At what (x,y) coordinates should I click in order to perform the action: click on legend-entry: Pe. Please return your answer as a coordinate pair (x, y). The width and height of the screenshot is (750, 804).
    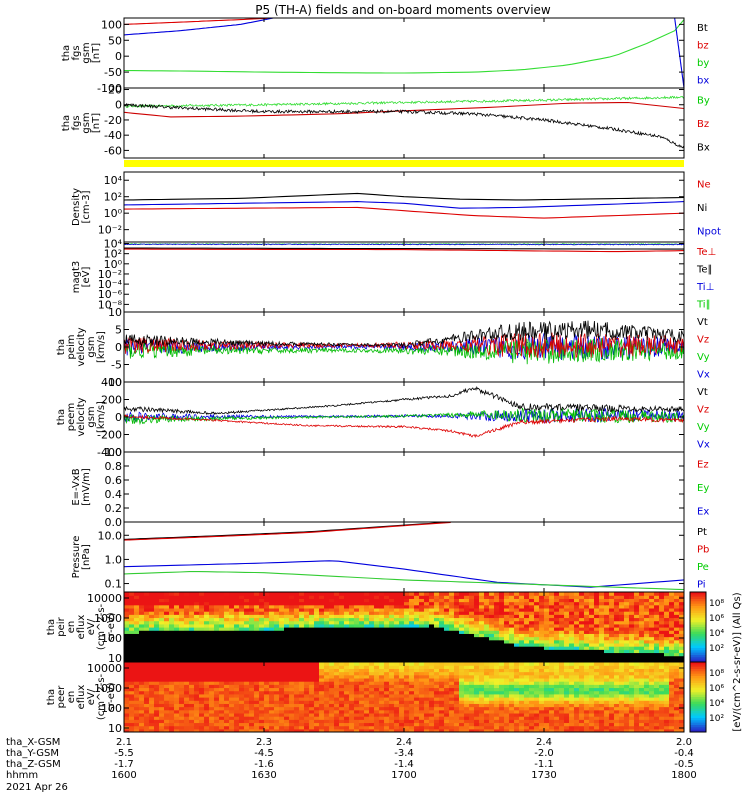
    Looking at the image, I should click on (703, 567).